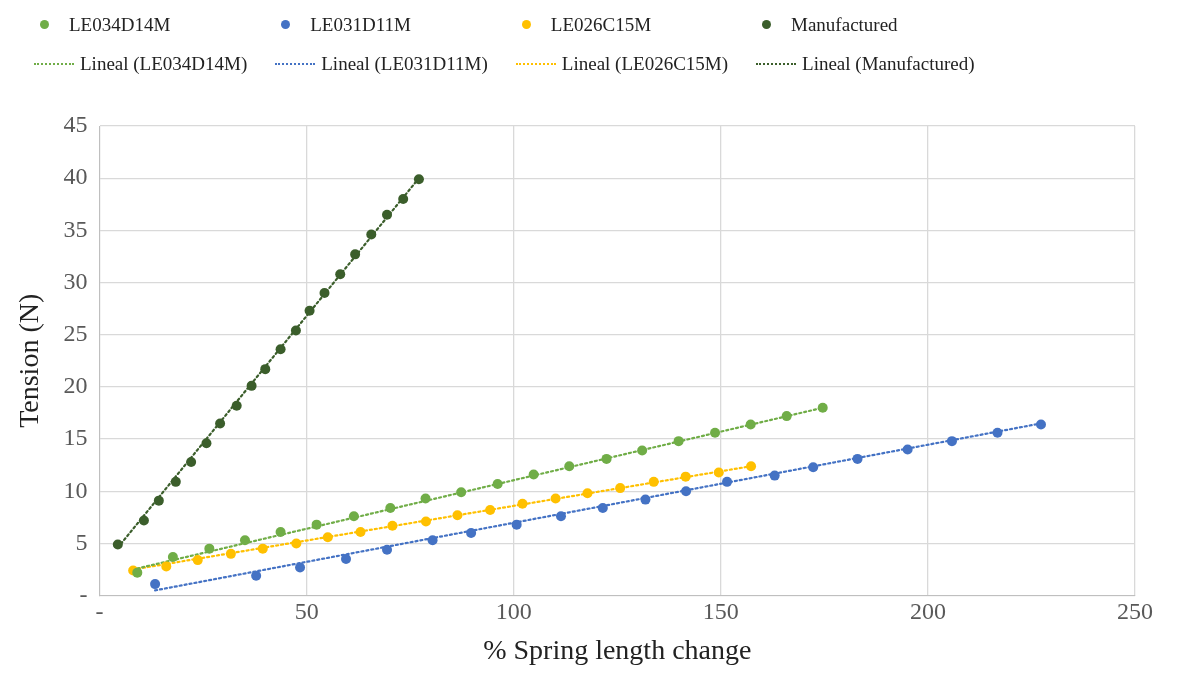  What do you see at coordinates (888, 63) in the screenshot?
I see `legend-label: Lineal (Manufactured)` at bounding box center [888, 63].